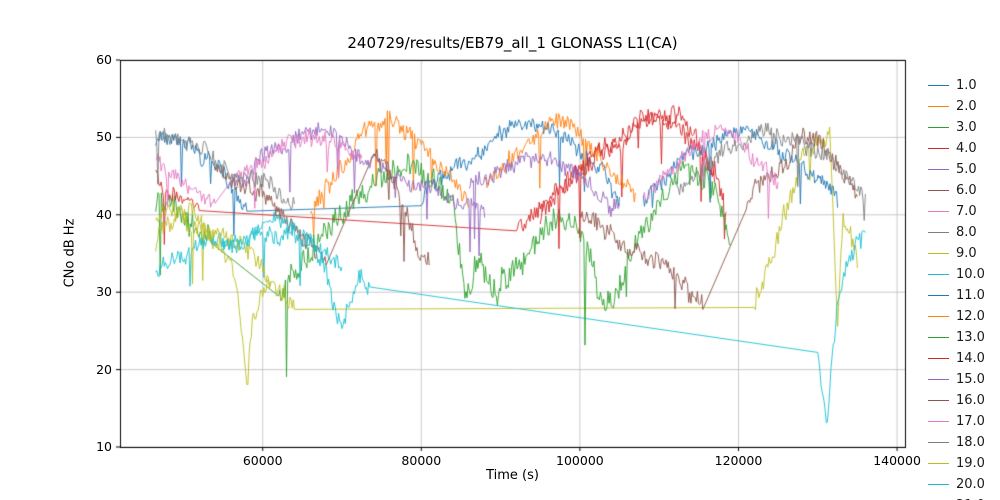  I want to click on legend-item: 1.0, so click(952, 85).